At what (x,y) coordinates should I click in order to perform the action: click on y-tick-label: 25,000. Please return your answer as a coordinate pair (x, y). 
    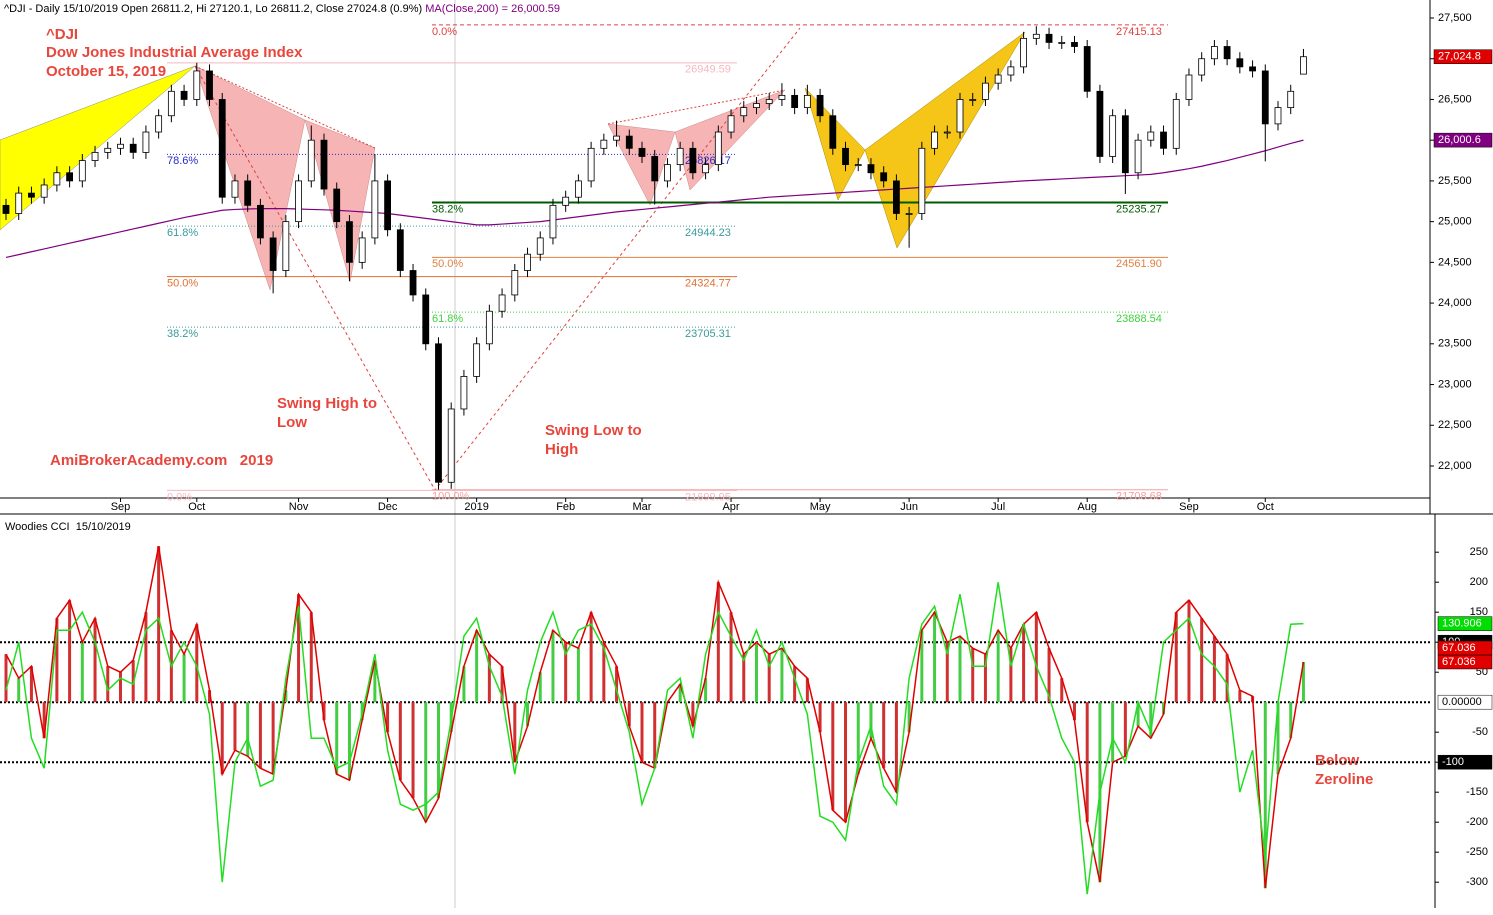
    Looking at the image, I should click on (1455, 222).